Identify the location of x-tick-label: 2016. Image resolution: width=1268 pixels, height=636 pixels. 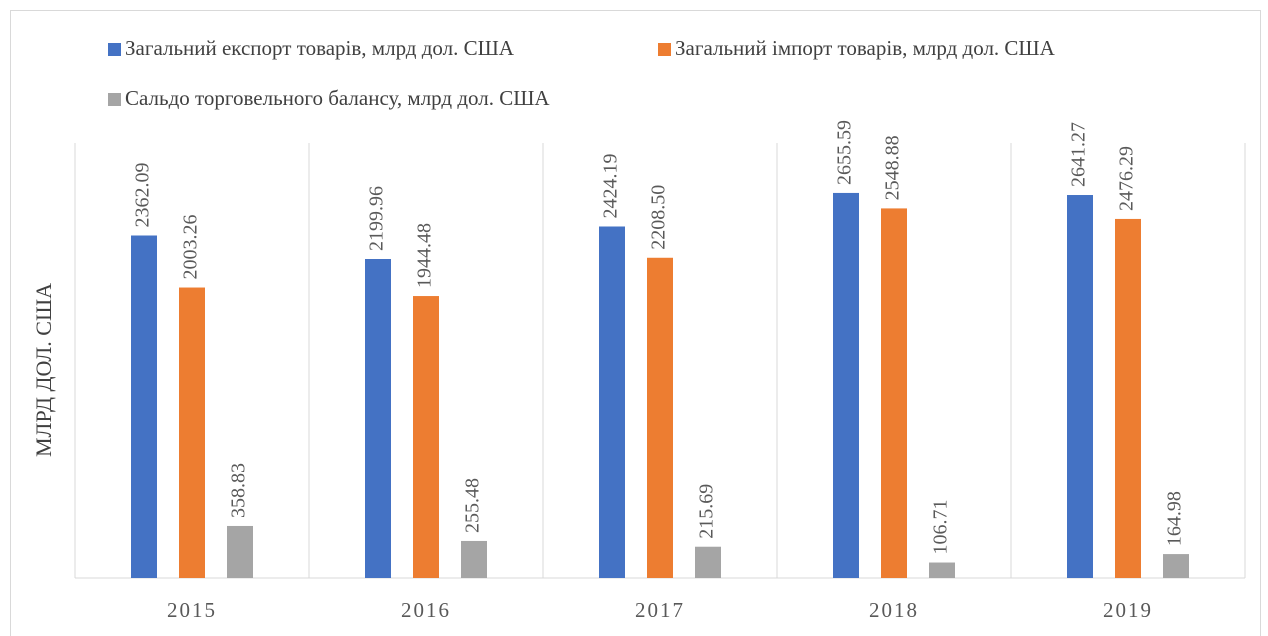
(426, 610).